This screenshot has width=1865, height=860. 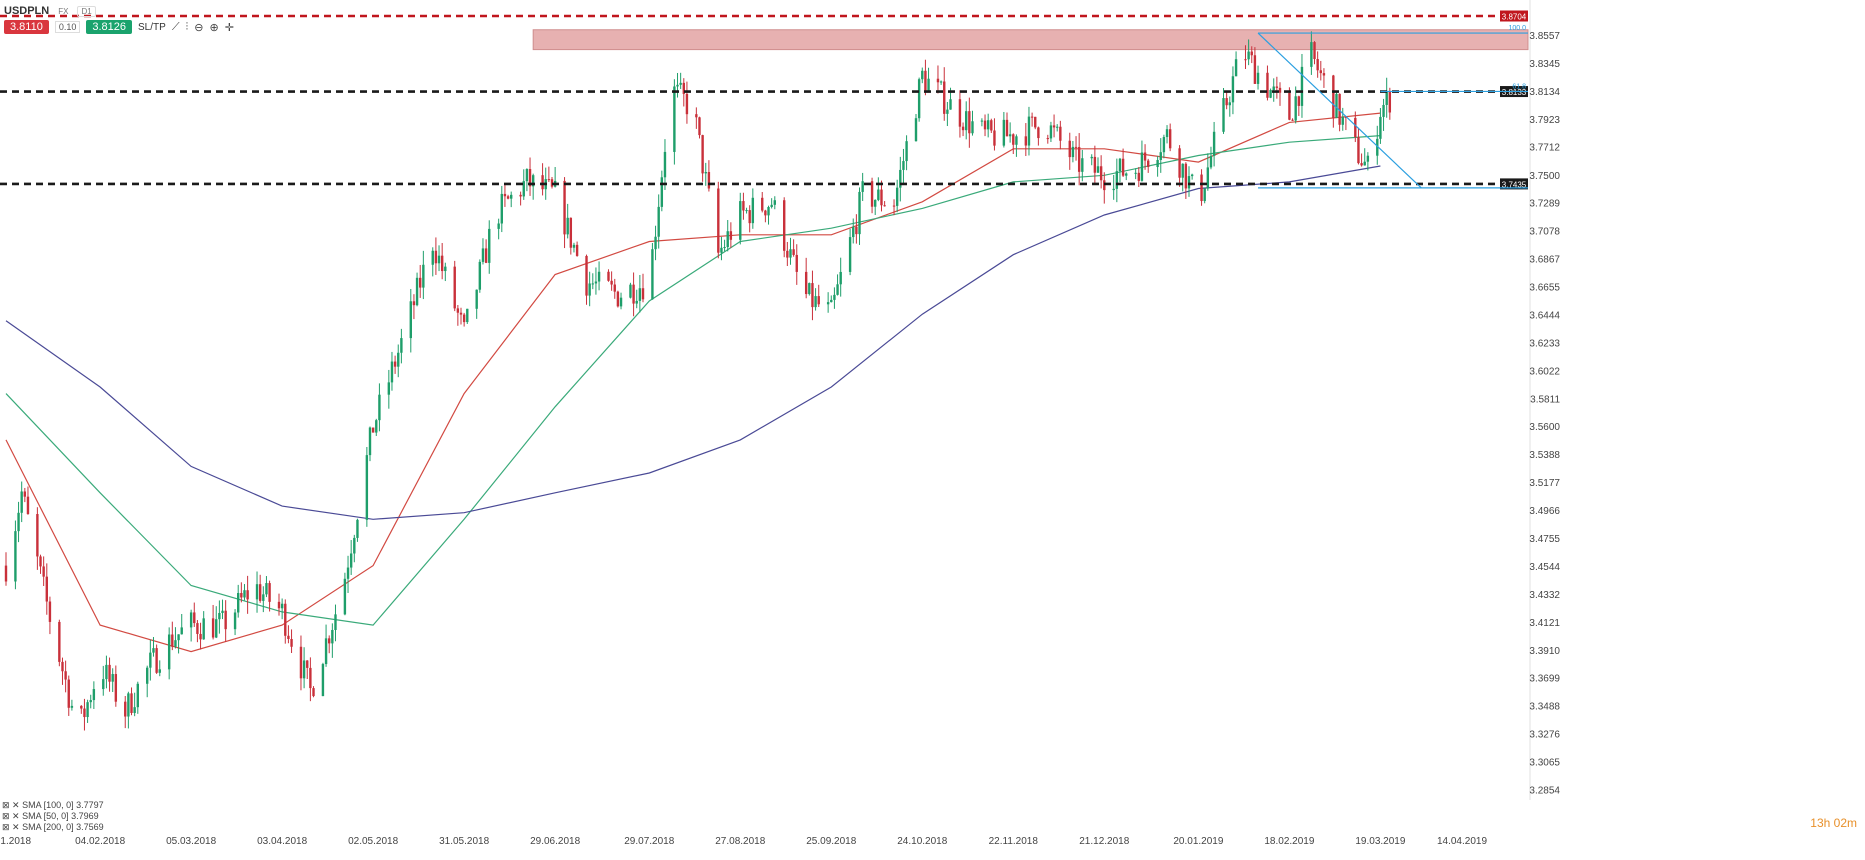 I want to click on sltp-button: SL/TP, so click(x=152, y=27).